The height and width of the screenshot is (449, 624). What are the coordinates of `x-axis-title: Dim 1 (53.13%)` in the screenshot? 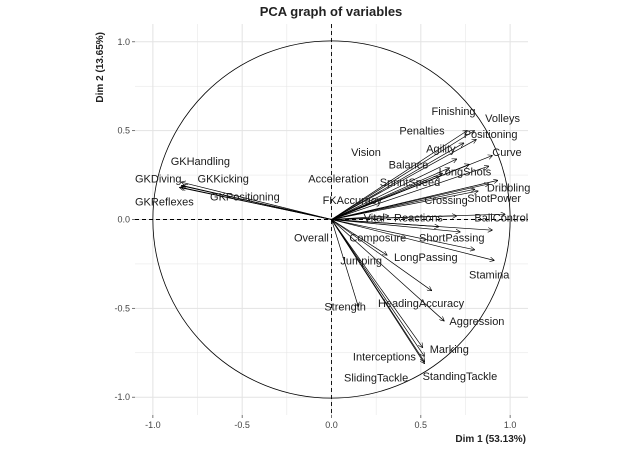 It's located at (490, 439).